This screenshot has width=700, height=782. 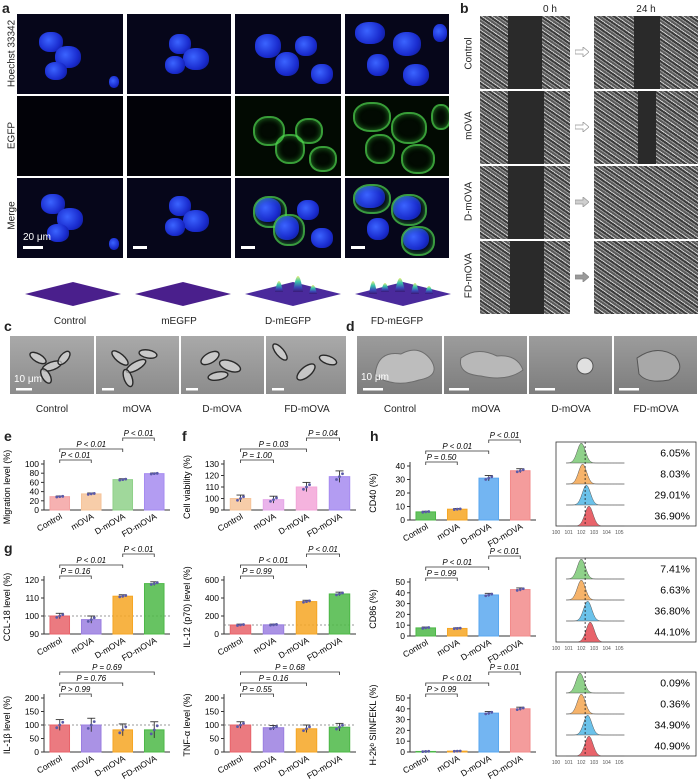 What do you see at coordinates (257, 571) in the screenshot?
I see `p-value-label: P = 0.99` at bounding box center [257, 571].